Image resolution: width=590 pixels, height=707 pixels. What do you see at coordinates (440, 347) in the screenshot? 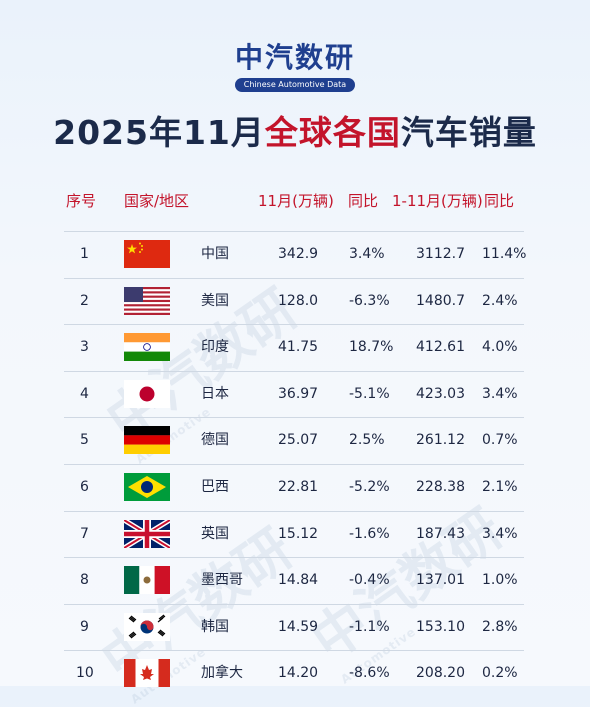
I see `ytd-sales-cell: 412.61` at bounding box center [440, 347].